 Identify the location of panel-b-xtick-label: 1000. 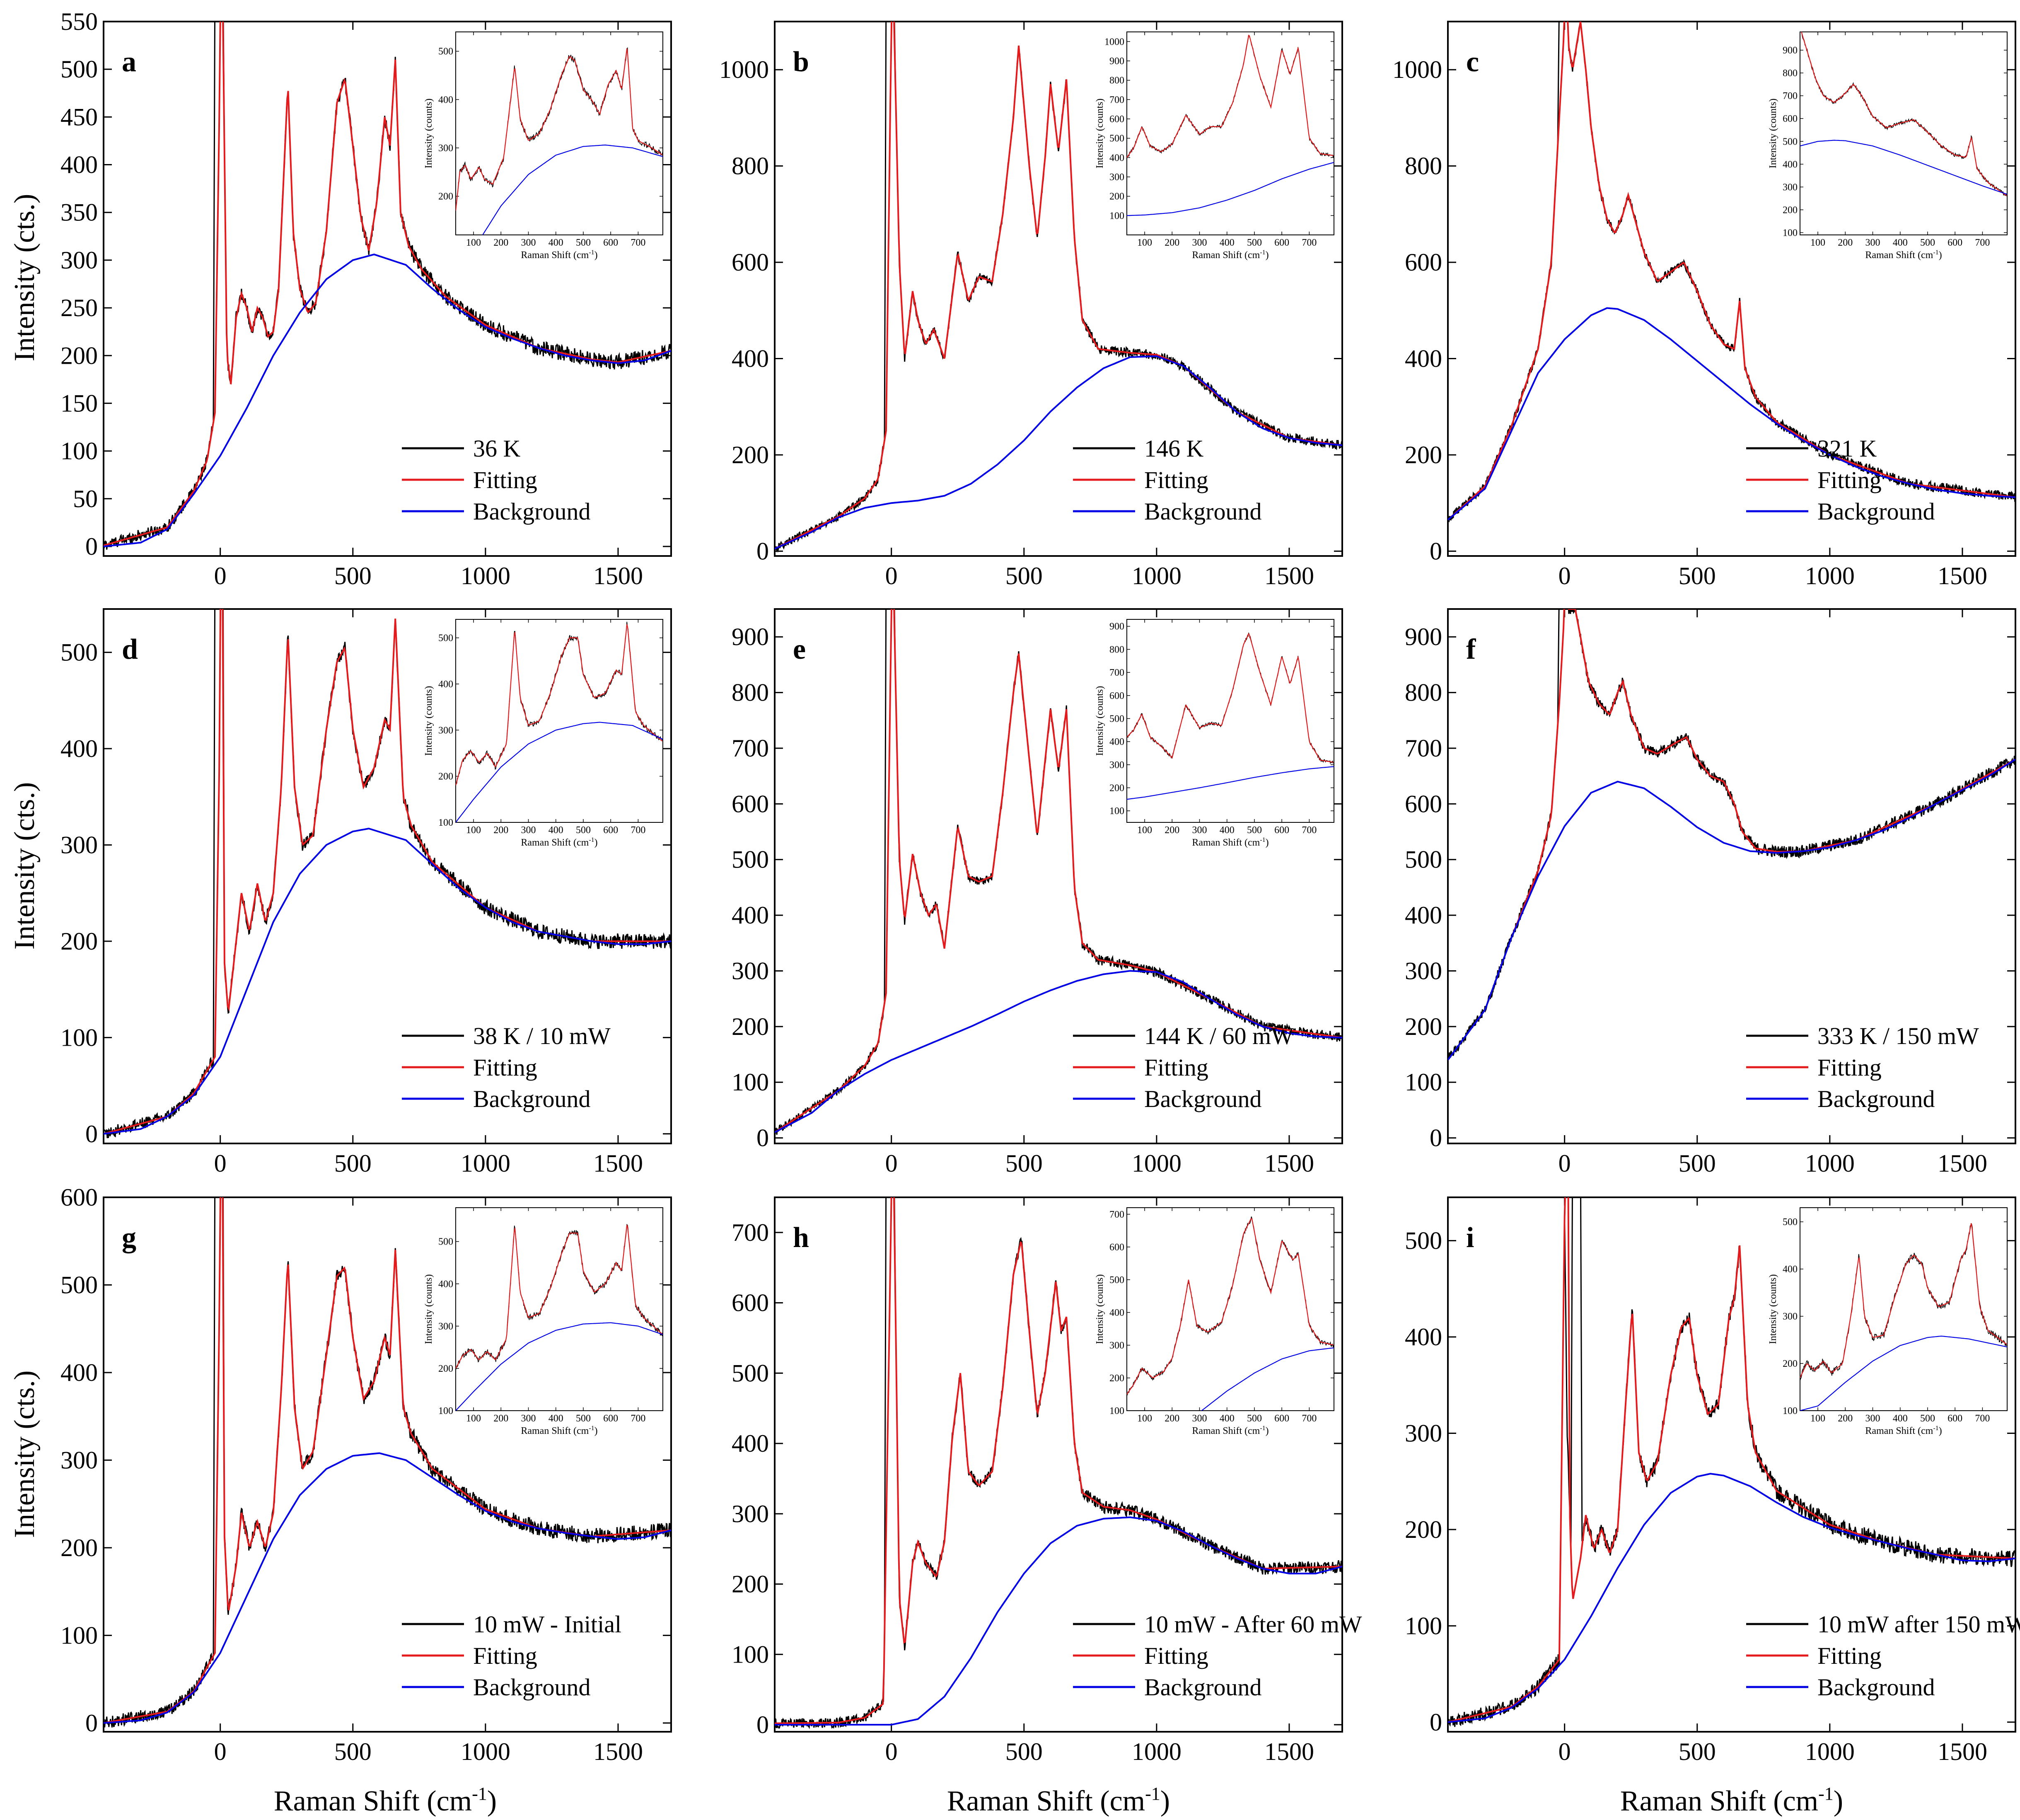
(1157, 576).